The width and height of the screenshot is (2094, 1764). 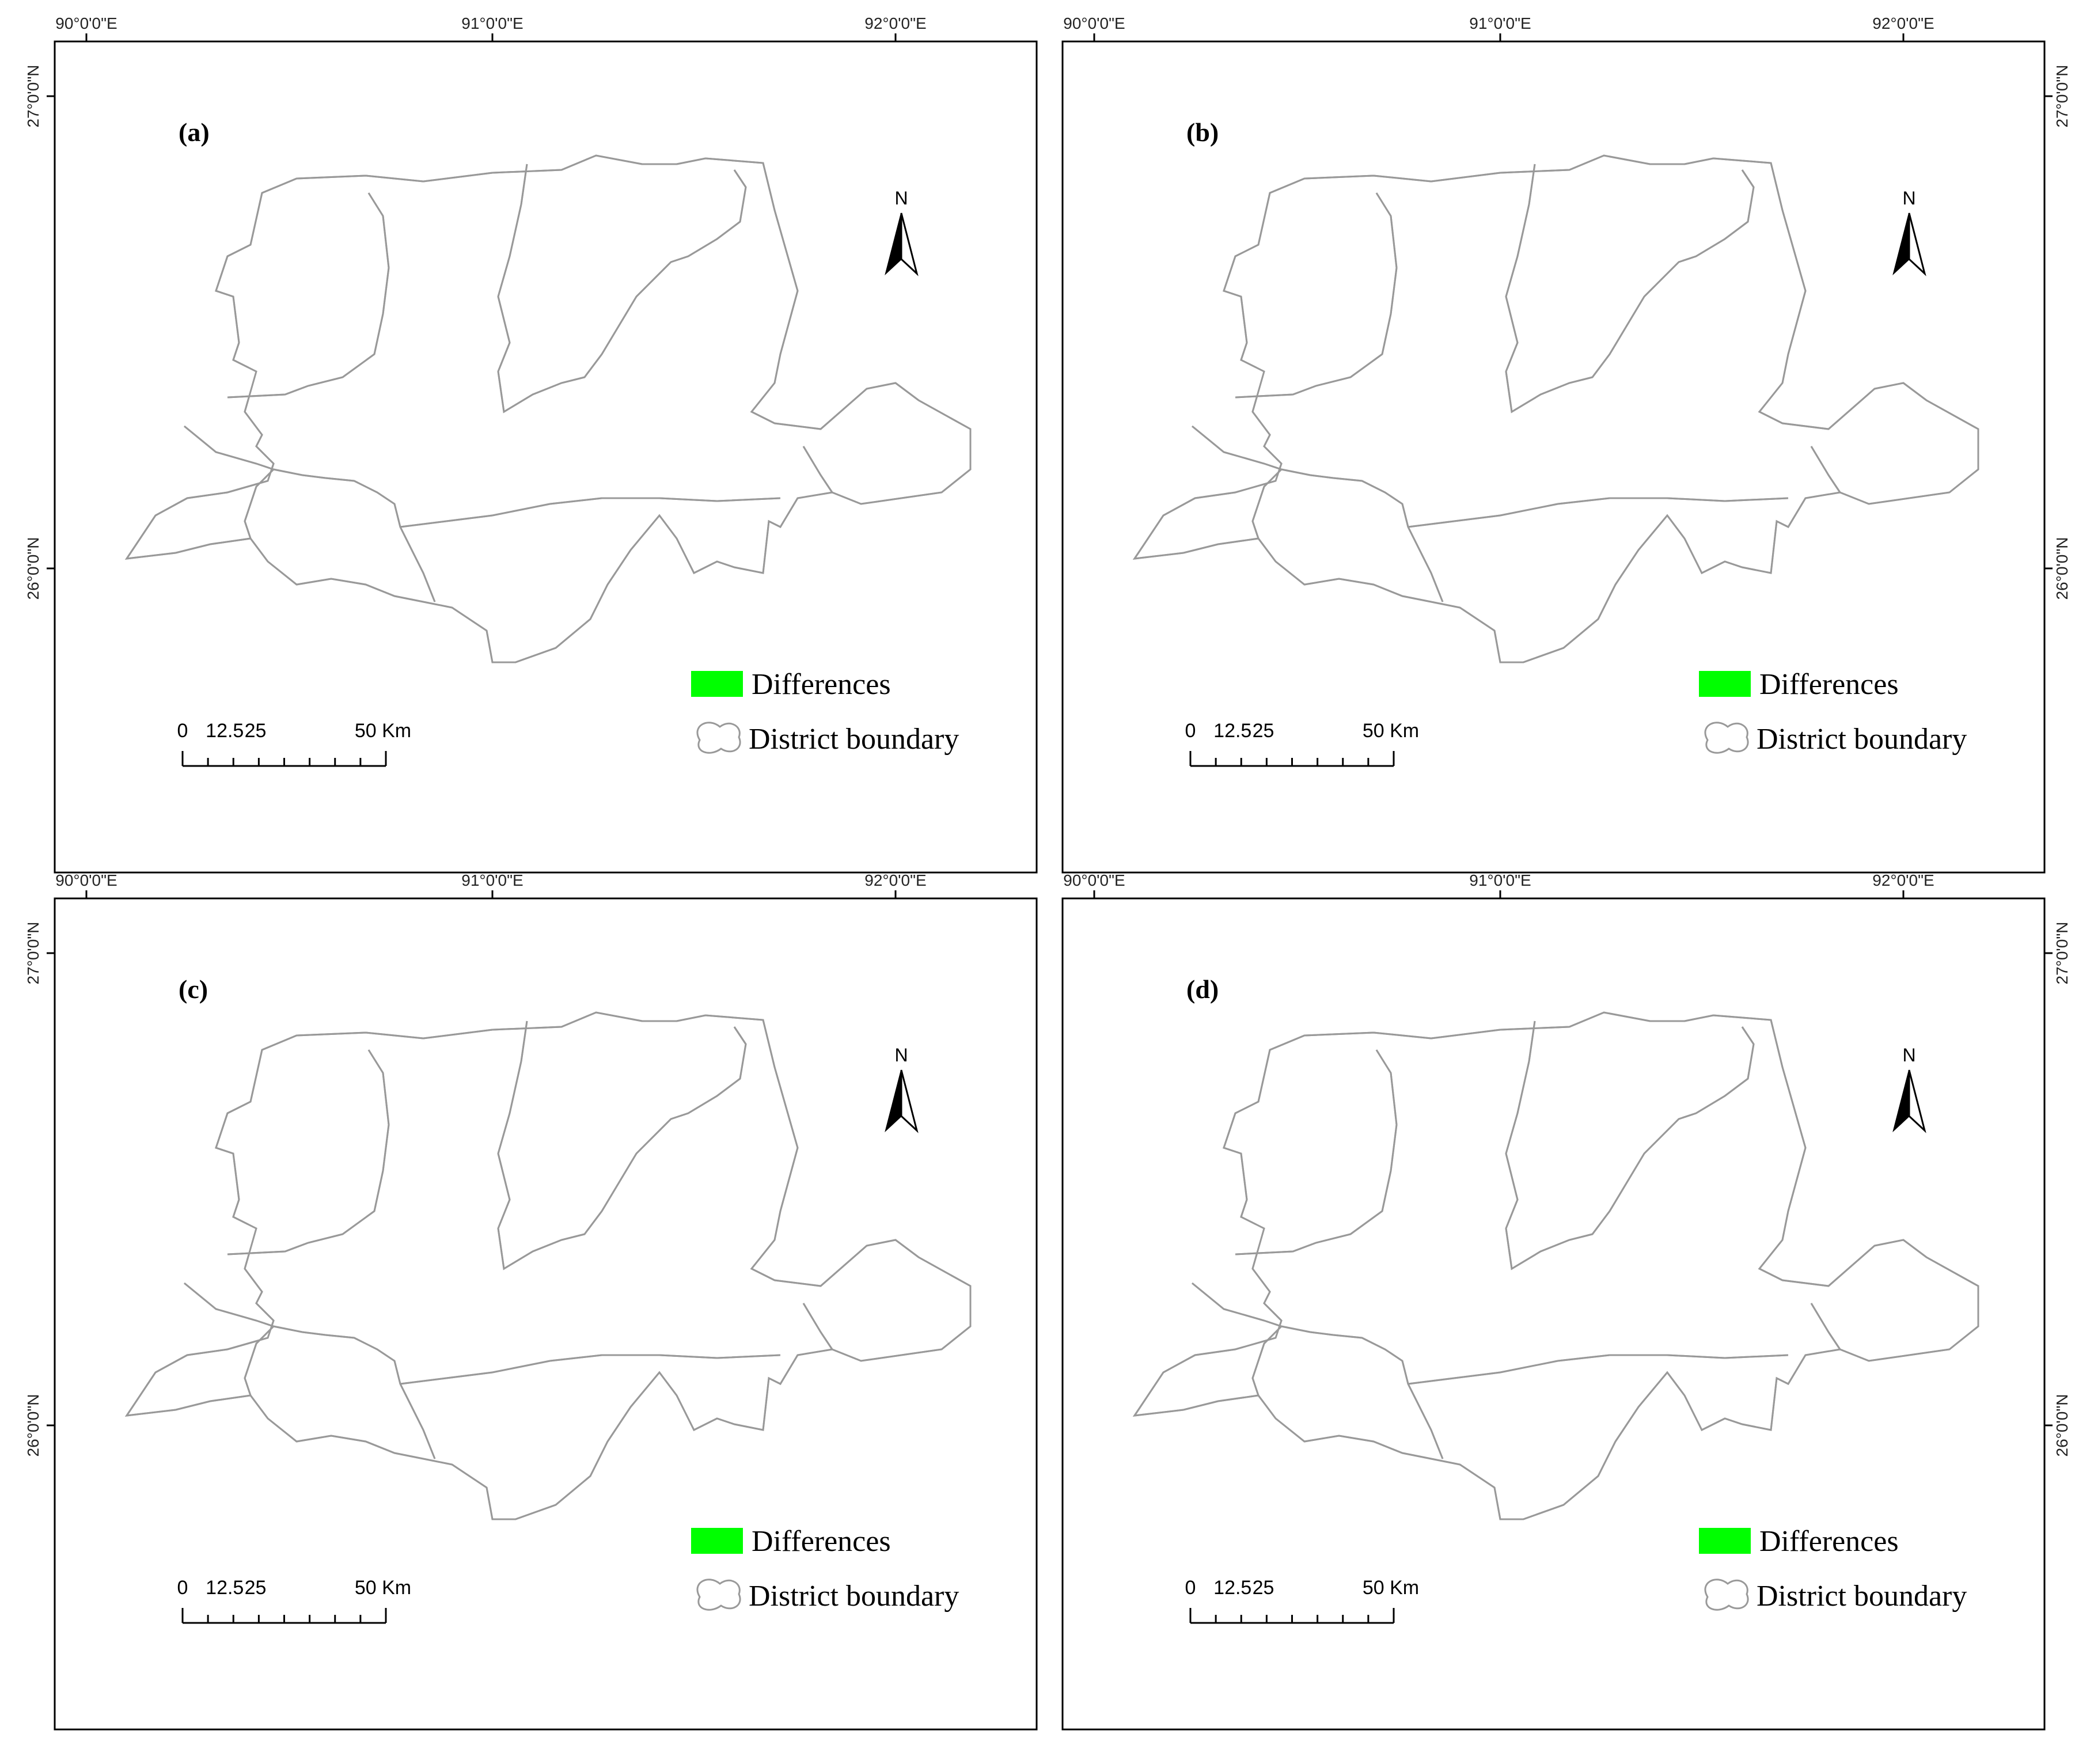 I want to click on panel-label: (b), so click(x=1202, y=132).